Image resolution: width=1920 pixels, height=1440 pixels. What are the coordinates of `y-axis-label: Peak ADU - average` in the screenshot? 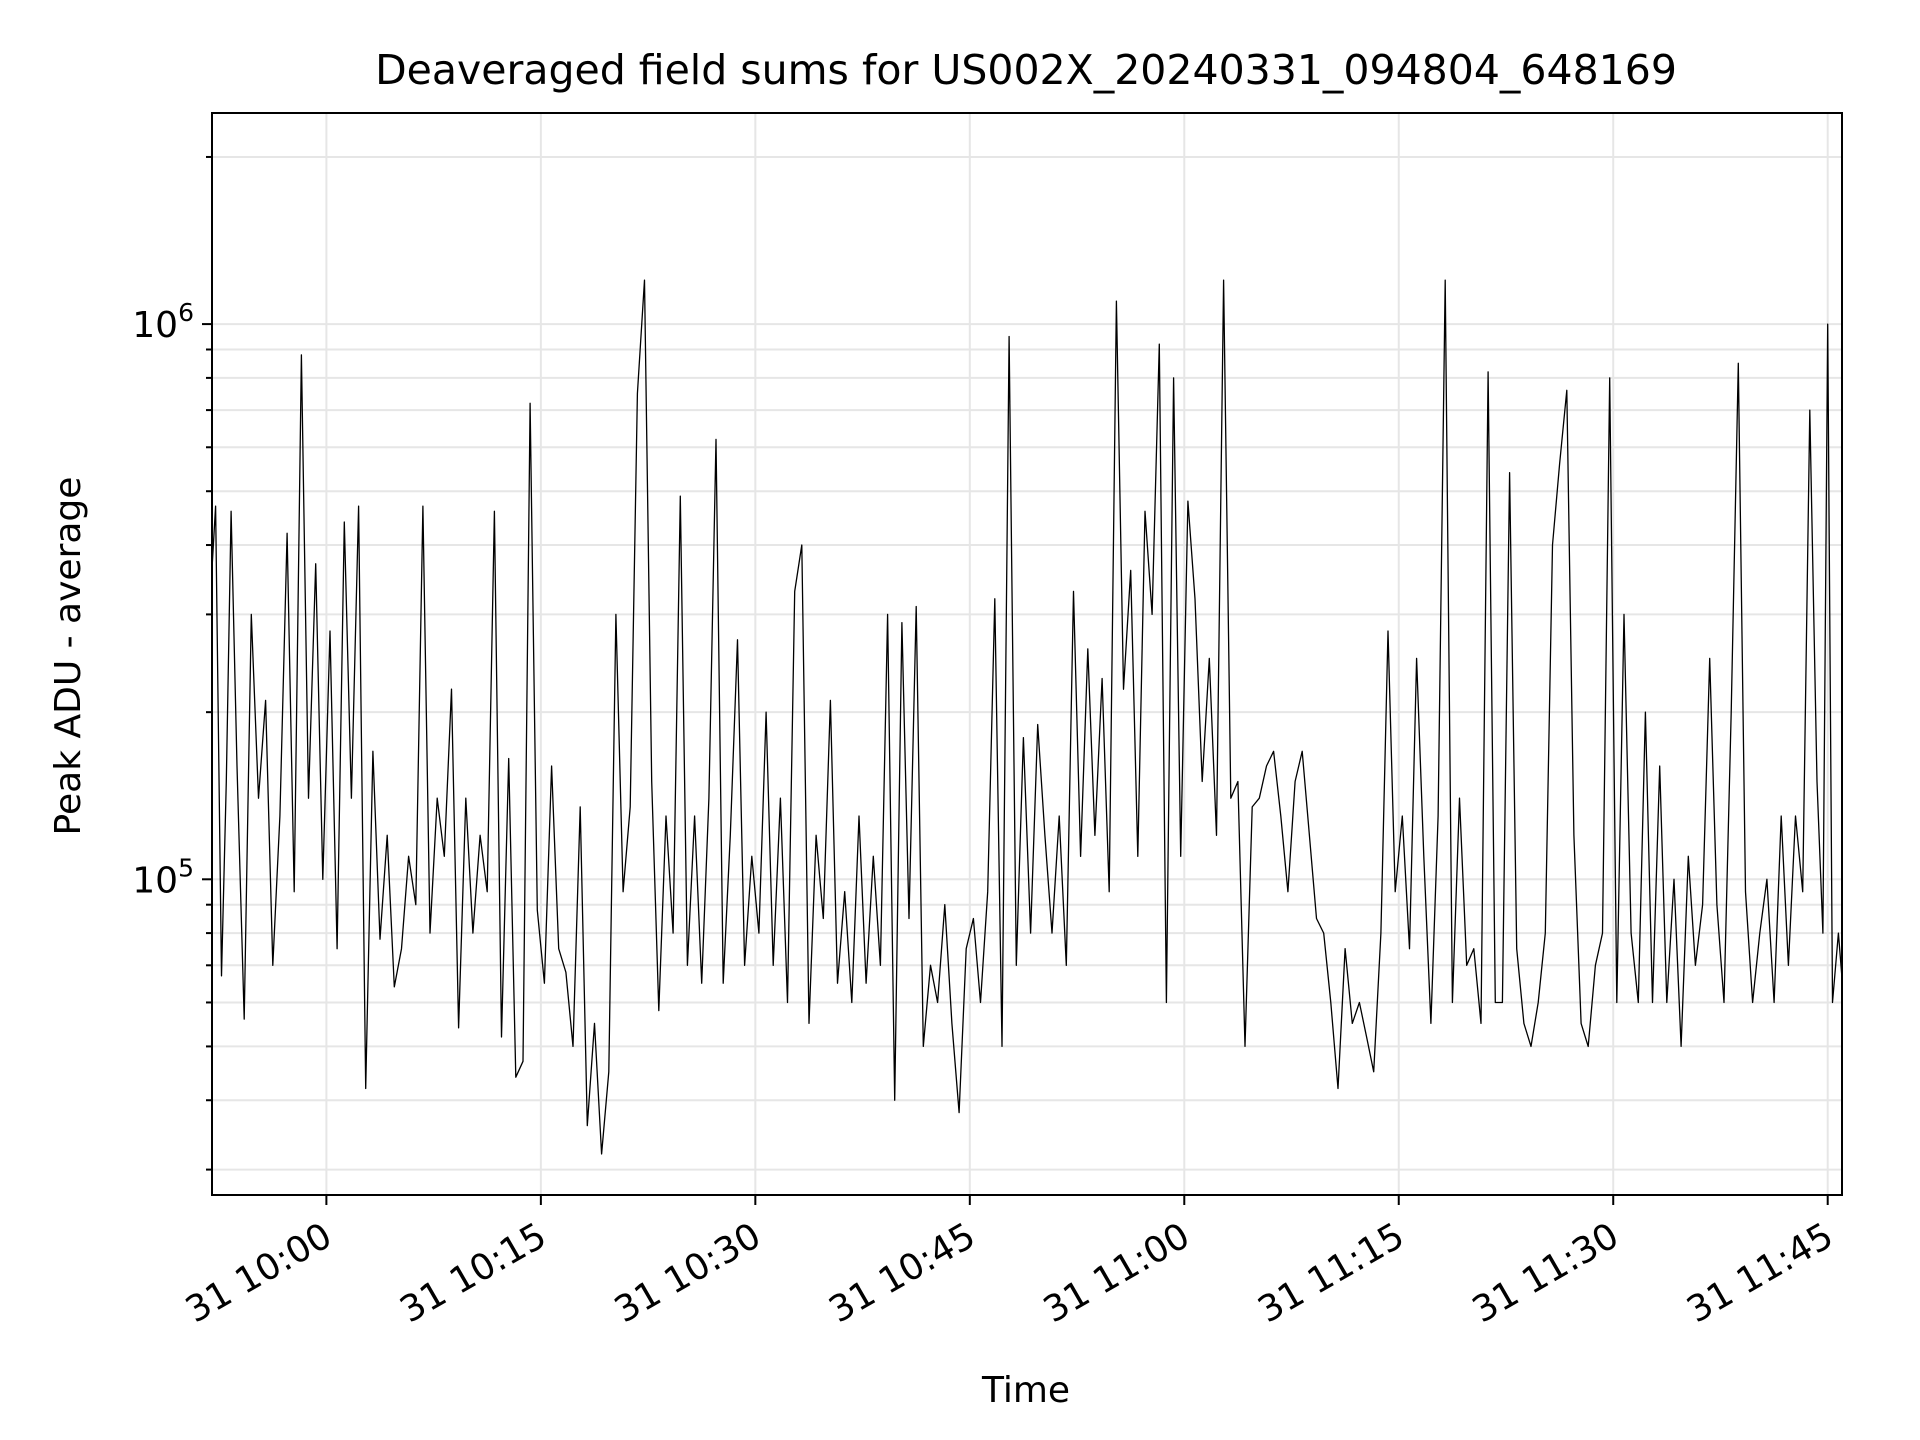 It's located at (68, 656).